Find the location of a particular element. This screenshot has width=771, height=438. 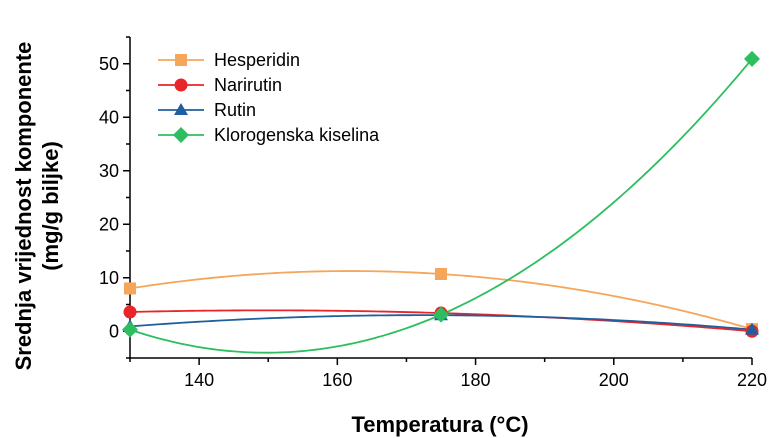

series-2-point is located at coordinates (752, 328).